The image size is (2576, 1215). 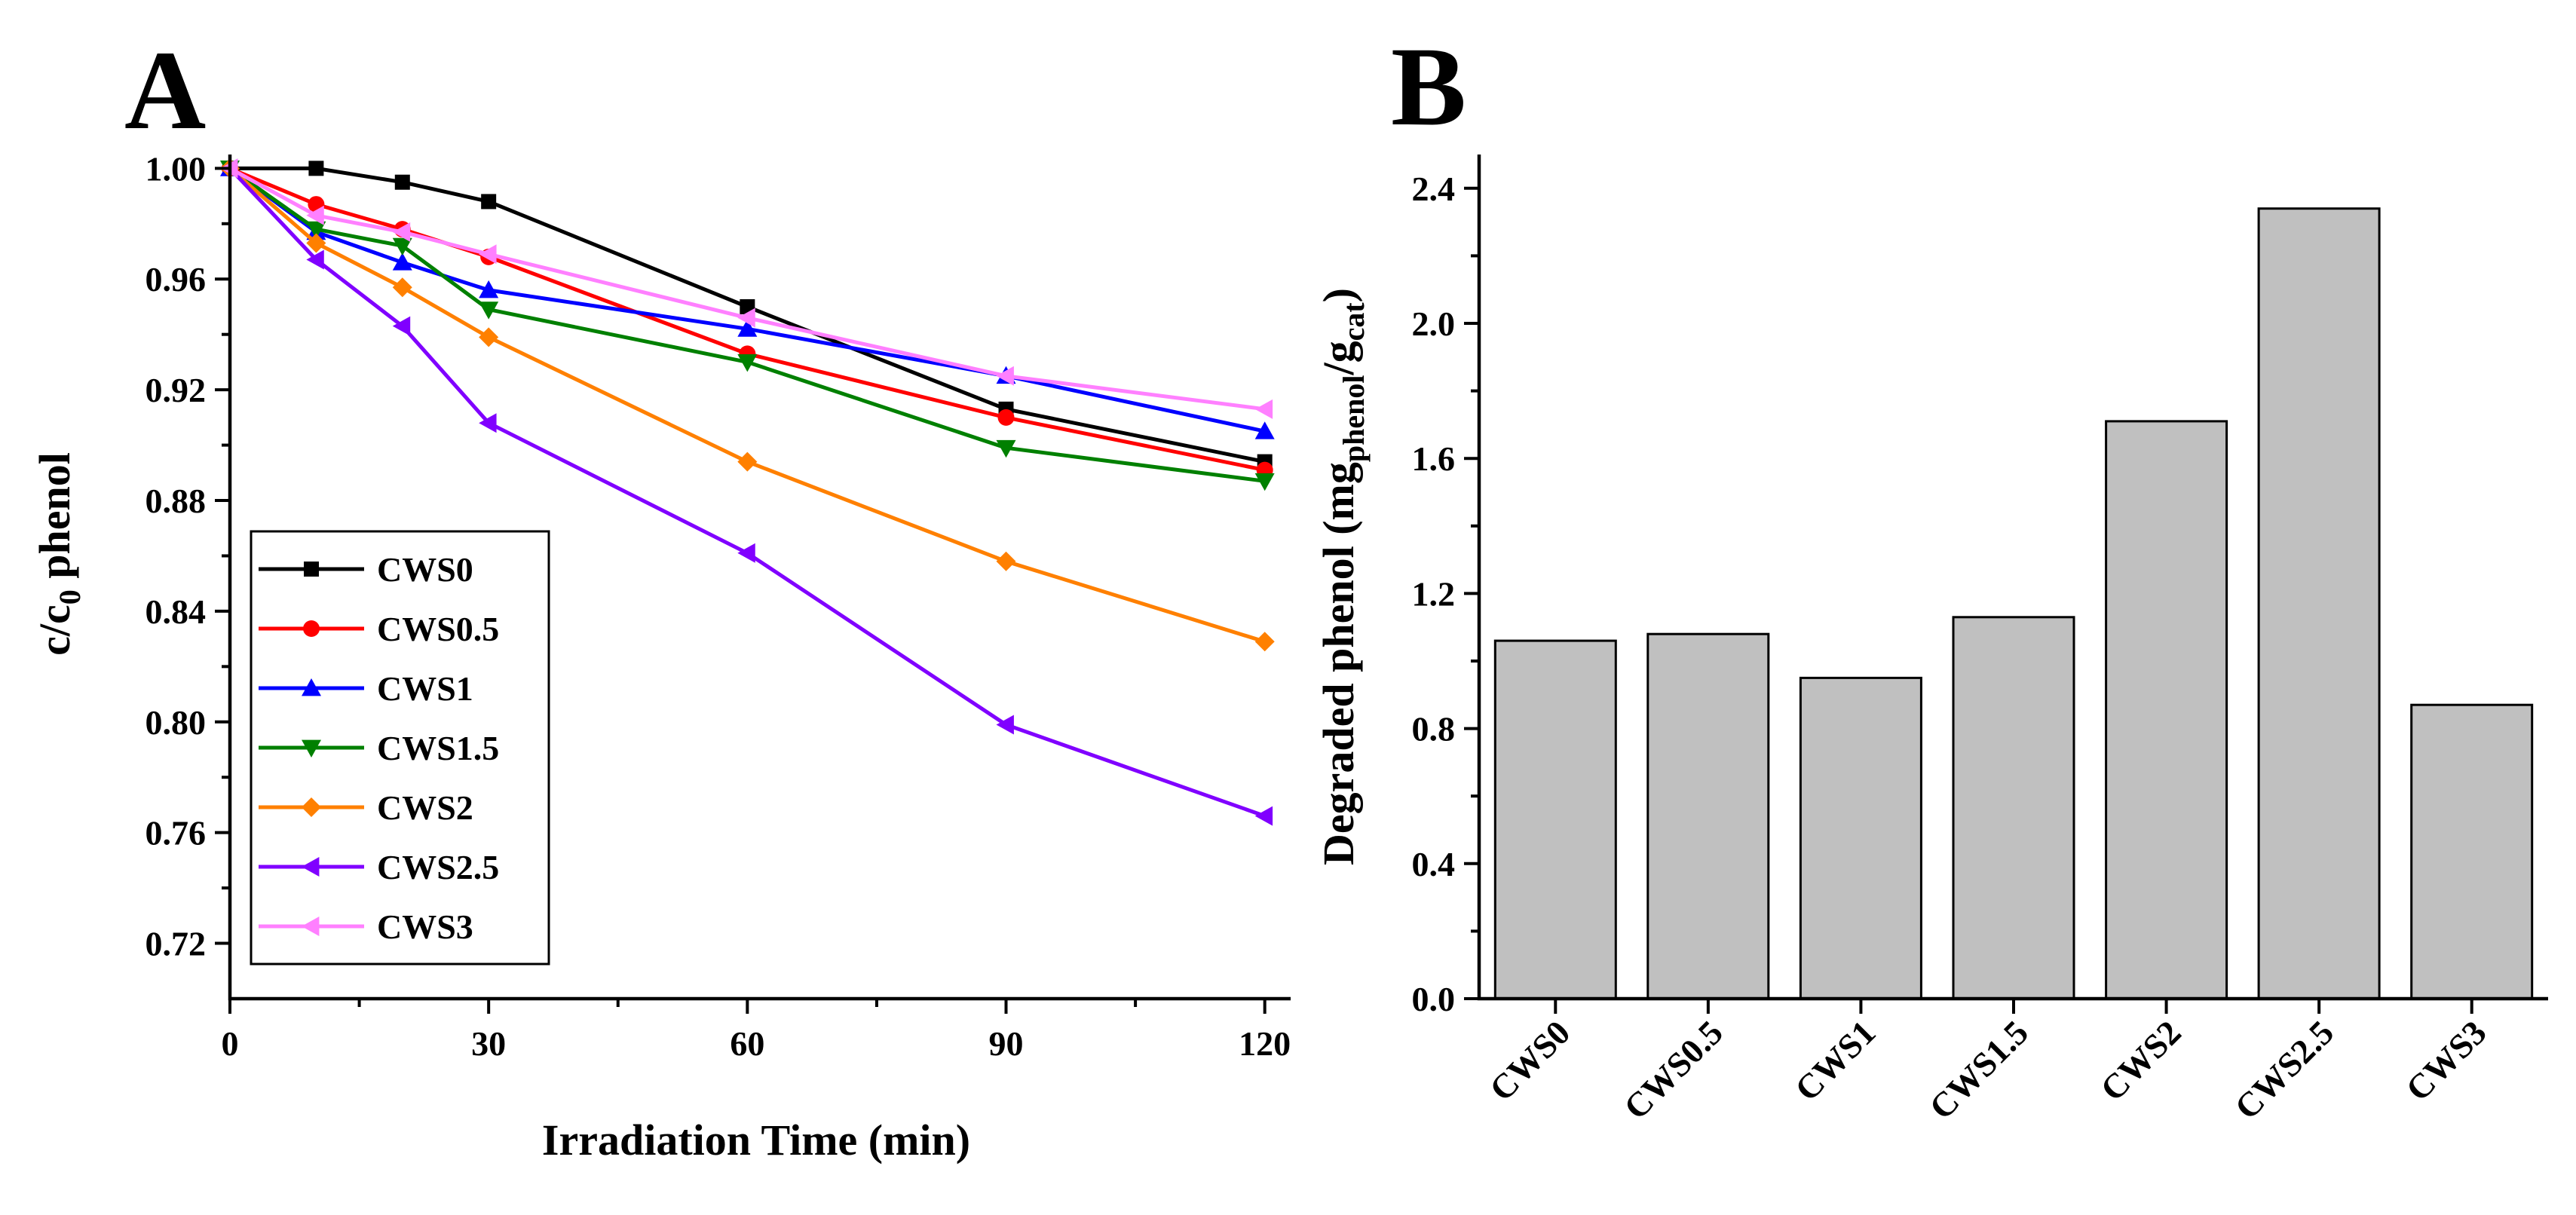 What do you see at coordinates (489, 310) in the screenshot?
I see `data-point-cws1-5-t30` at bounding box center [489, 310].